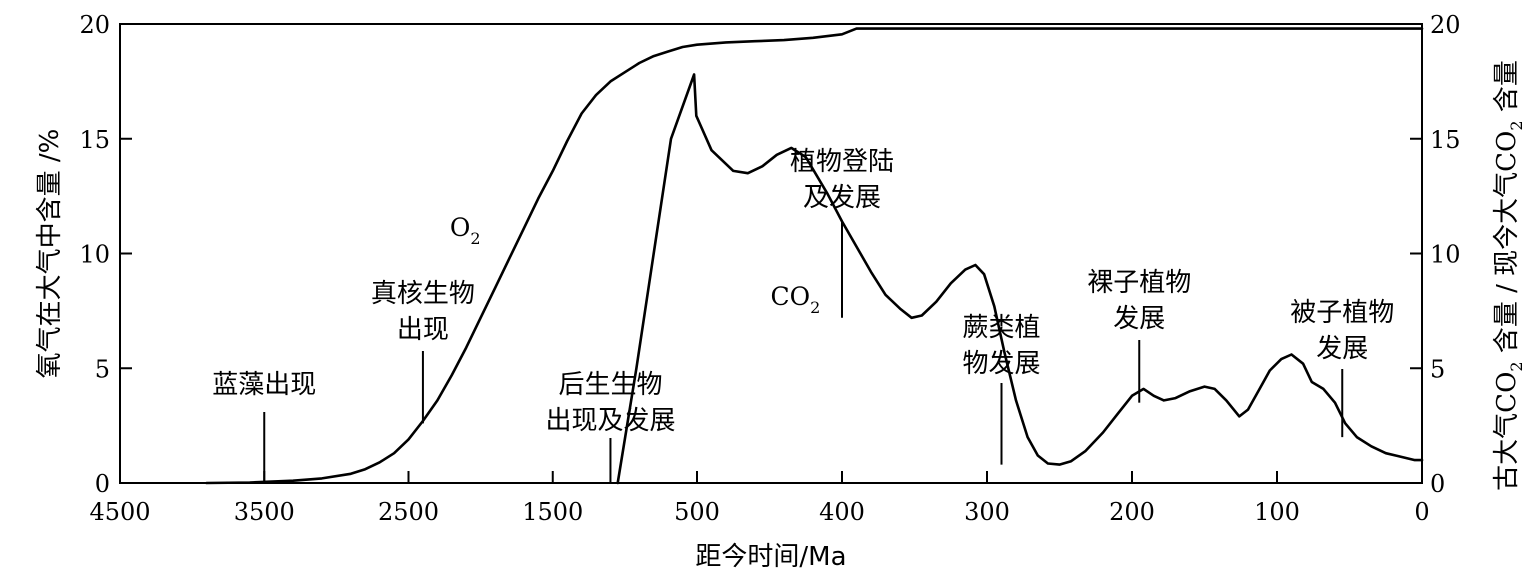 The height and width of the screenshot is (580, 1536). What do you see at coordinates (1001, 328) in the screenshot?
I see `annotation-text: 蕨类植` at bounding box center [1001, 328].